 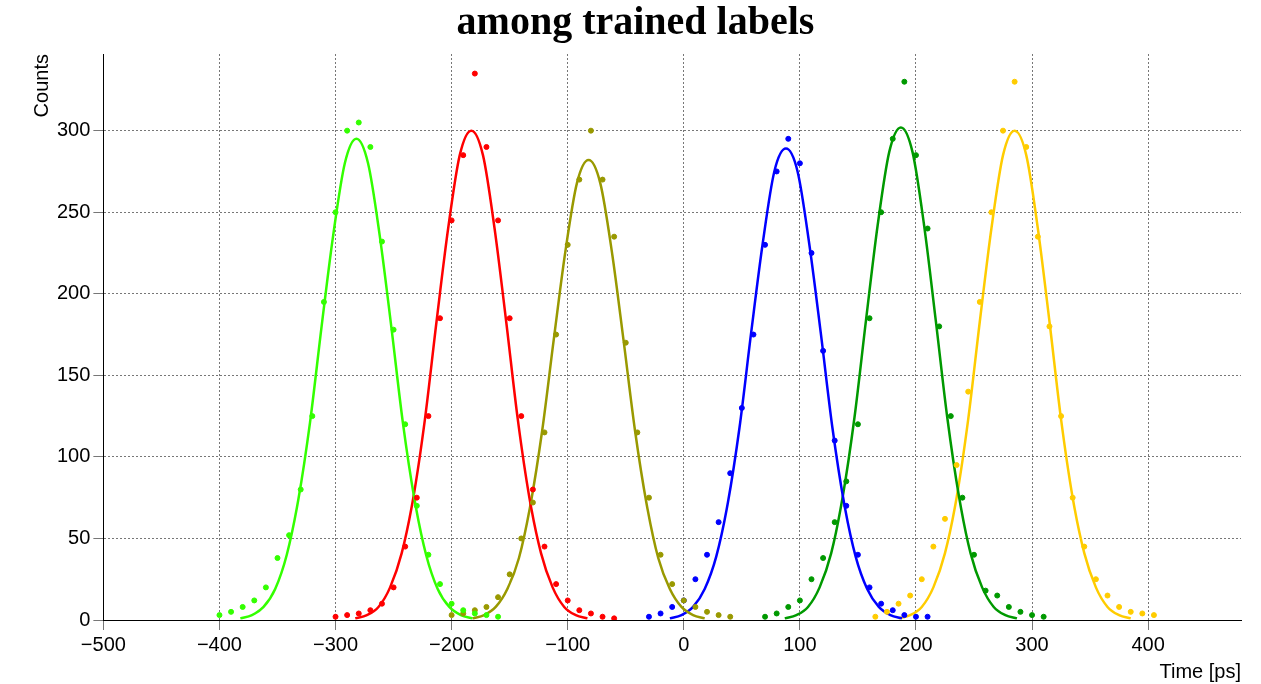 What do you see at coordinates (73, 455) in the screenshot?
I see `y-tick-label: 100` at bounding box center [73, 455].